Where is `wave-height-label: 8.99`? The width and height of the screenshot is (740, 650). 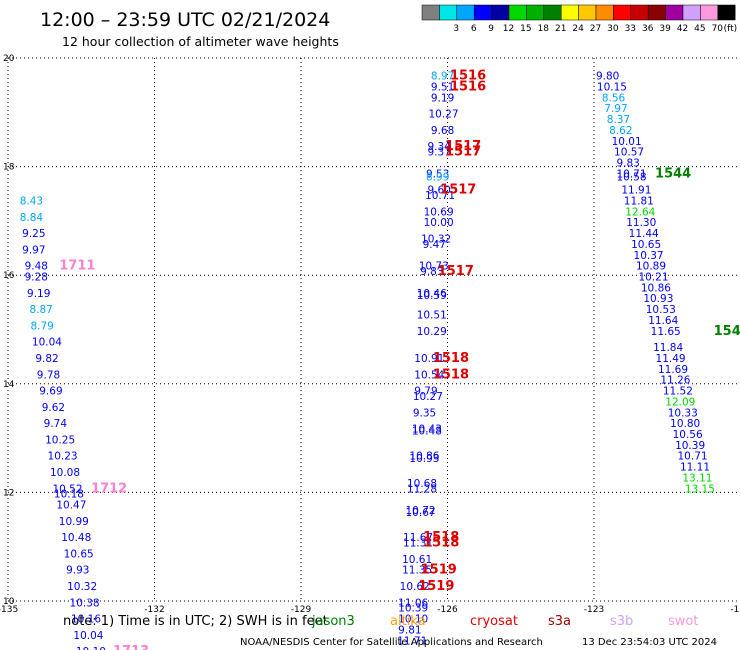
wave-height-label: 8.99 is located at coordinates (437, 178).